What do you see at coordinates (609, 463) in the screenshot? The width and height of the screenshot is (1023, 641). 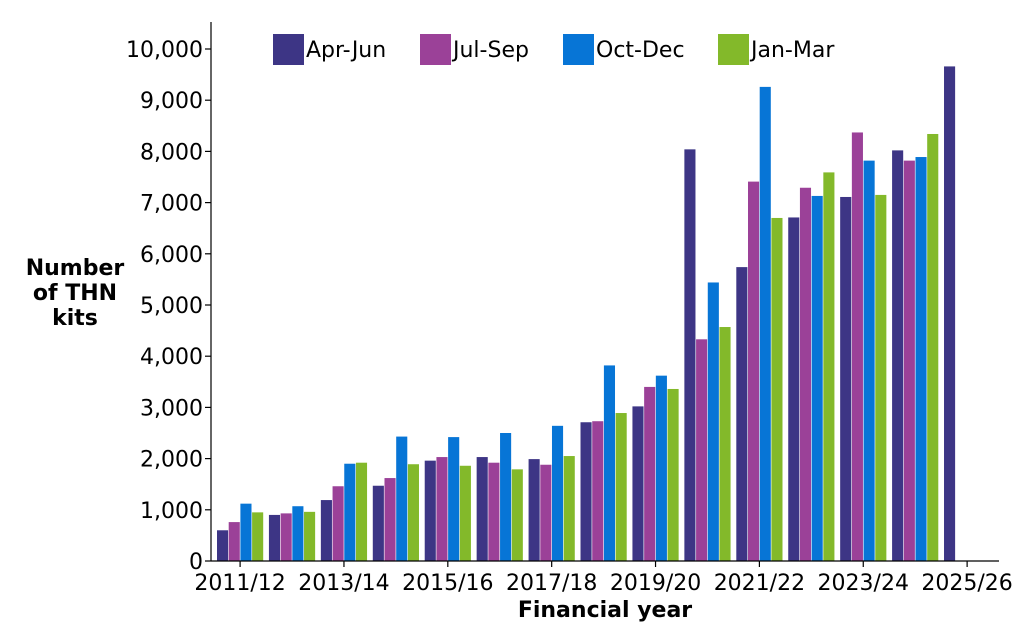 I see `bar-Oct-Dec-2018/19` at bounding box center [609, 463].